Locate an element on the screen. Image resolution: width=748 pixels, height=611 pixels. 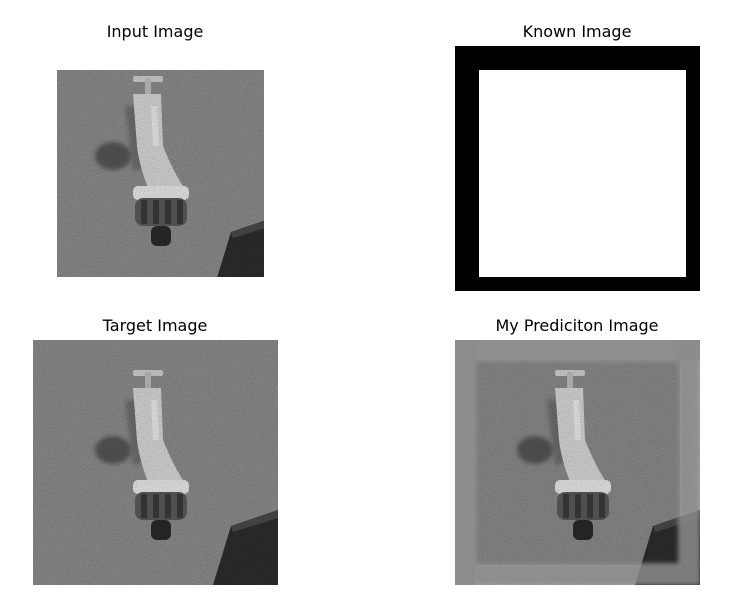
target-image-photo is located at coordinates (155, 462).